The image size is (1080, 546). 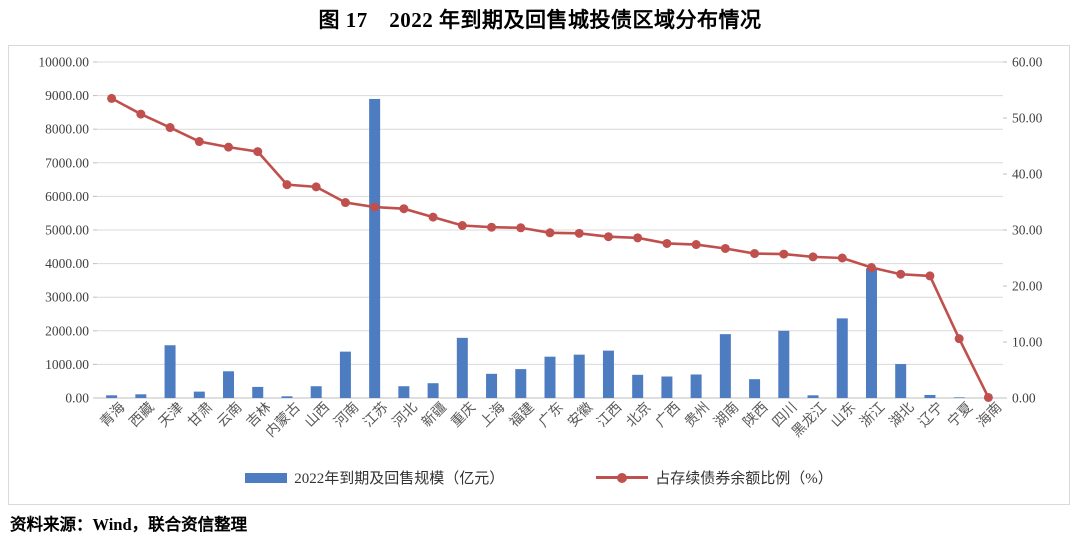 I want to click on bar-四川, so click(x=784, y=364).